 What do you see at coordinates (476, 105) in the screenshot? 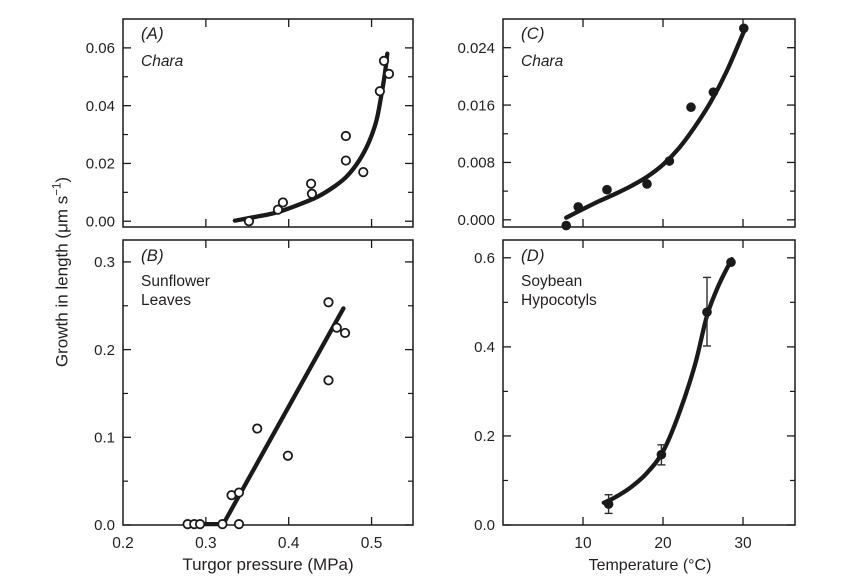
I see `y-tick-label: 0.016` at bounding box center [476, 105].